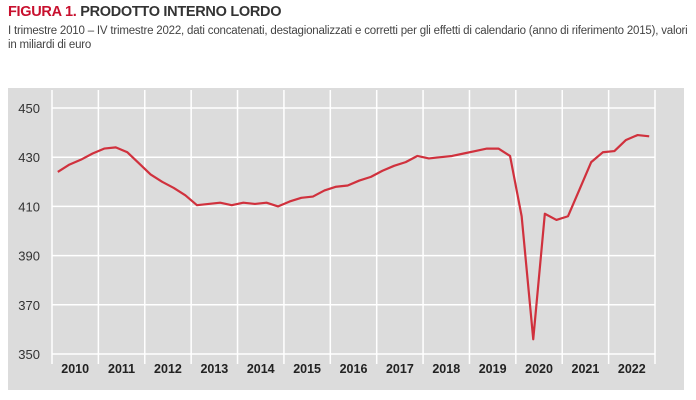  What do you see at coordinates (446, 369) in the screenshot?
I see `x-tick-label: 2018` at bounding box center [446, 369].